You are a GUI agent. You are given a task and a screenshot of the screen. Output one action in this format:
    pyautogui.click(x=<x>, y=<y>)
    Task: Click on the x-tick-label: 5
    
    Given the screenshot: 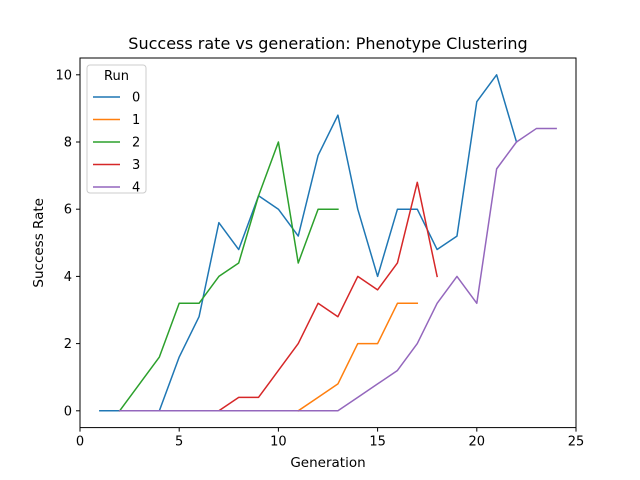 What is the action you would take?
    pyautogui.click(x=179, y=442)
    